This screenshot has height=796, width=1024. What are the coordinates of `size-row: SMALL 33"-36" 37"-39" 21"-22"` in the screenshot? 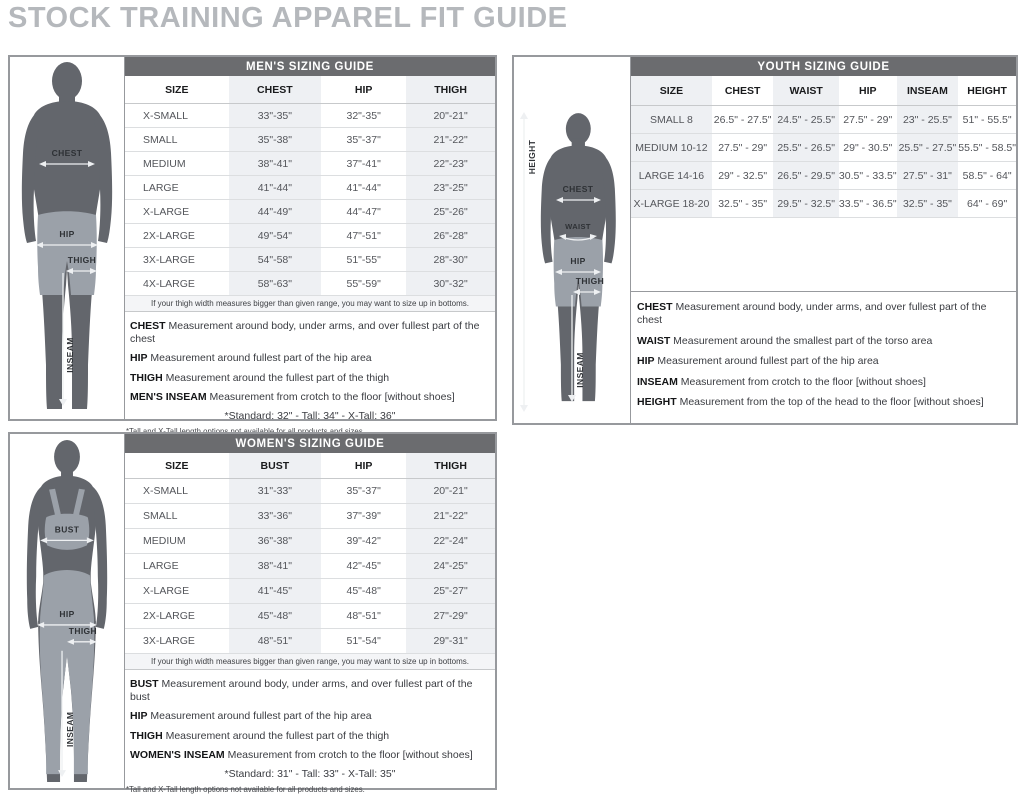 It's located at (310, 516).